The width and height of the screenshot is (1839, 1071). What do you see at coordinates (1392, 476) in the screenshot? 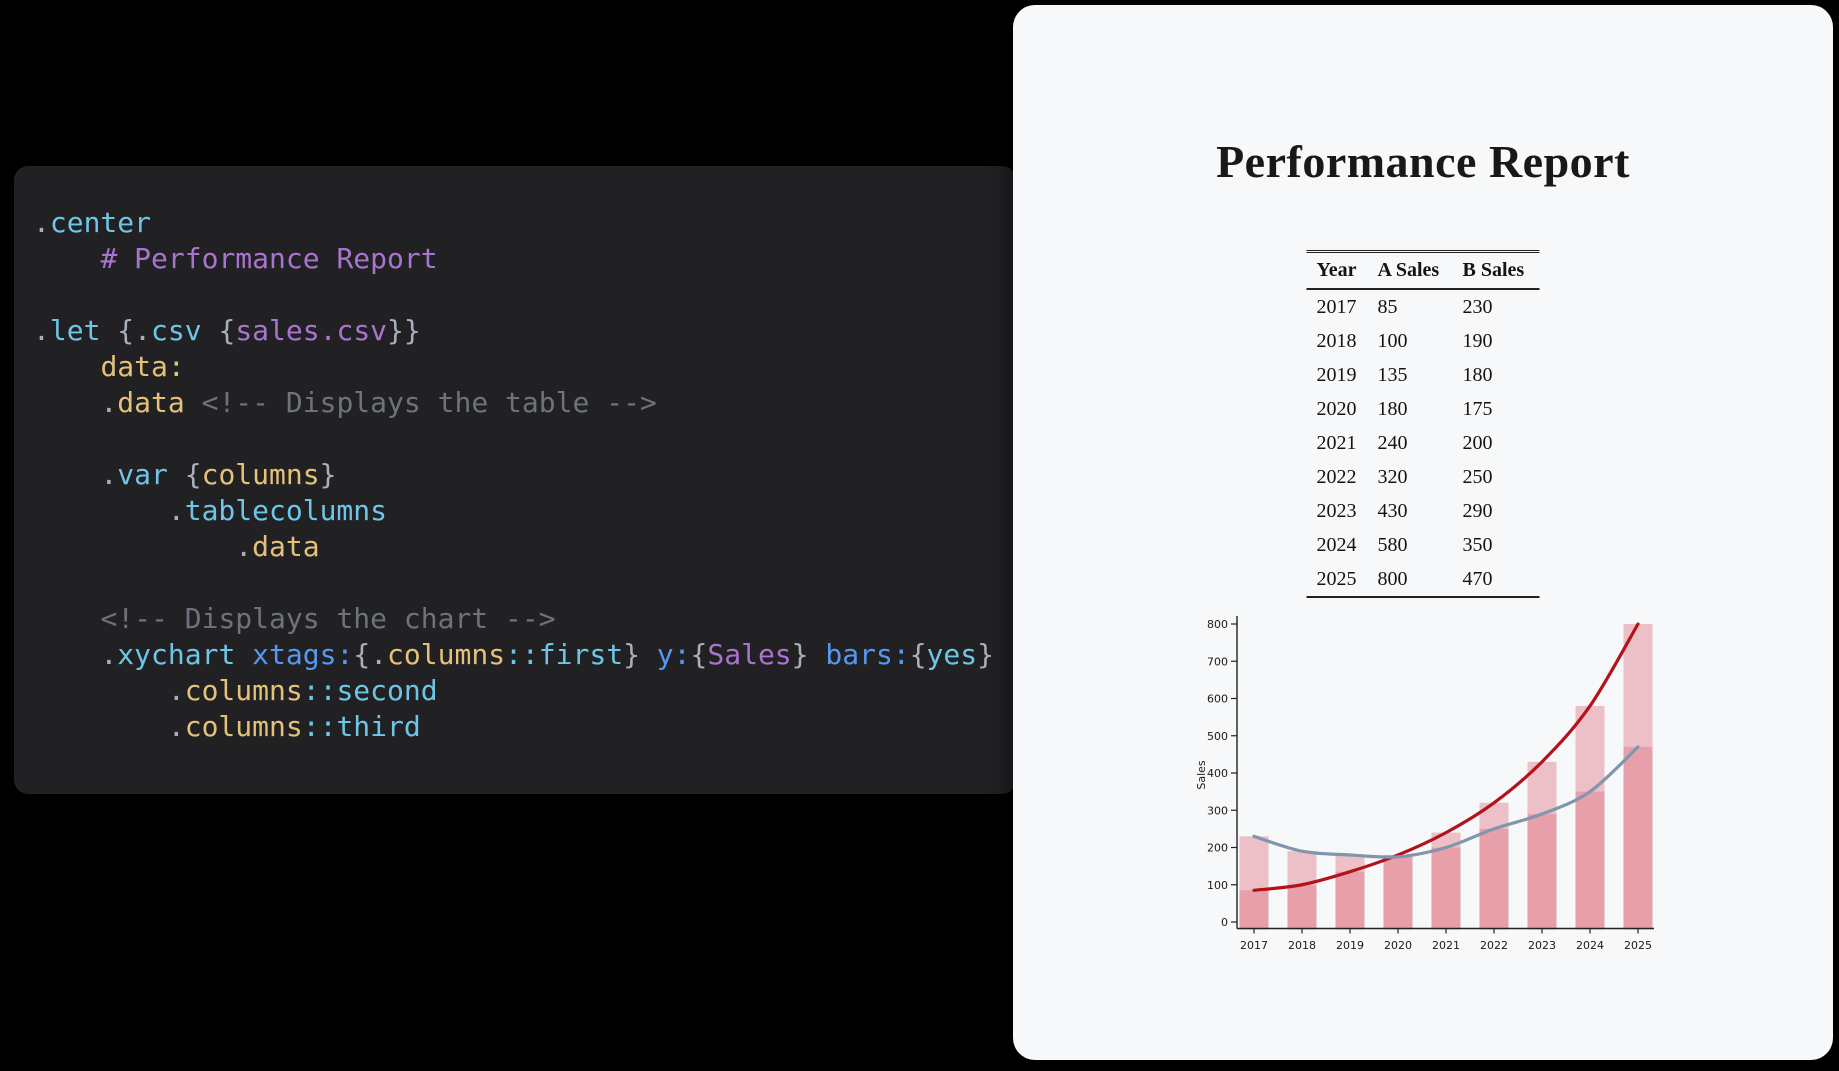
I see `table-cell: 320` at bounding box center [1392, 476].